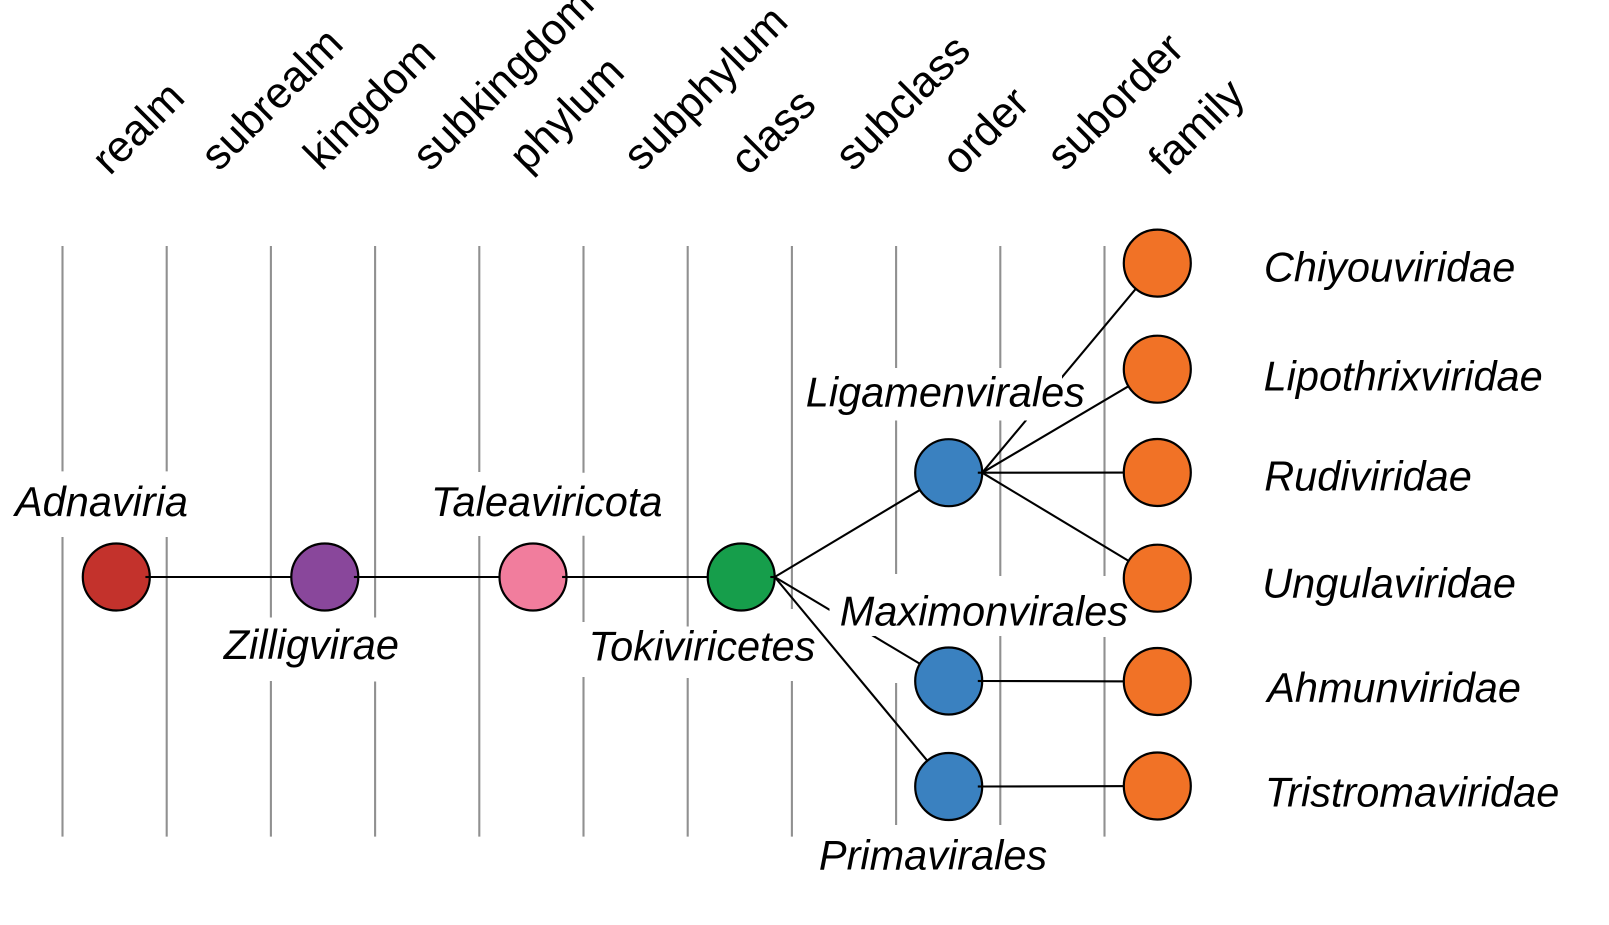  What do you see at coordinates (945, 391) in the screenshot?
I see `svg-text: Ligamenvirales` at bounding box center [945, 391].